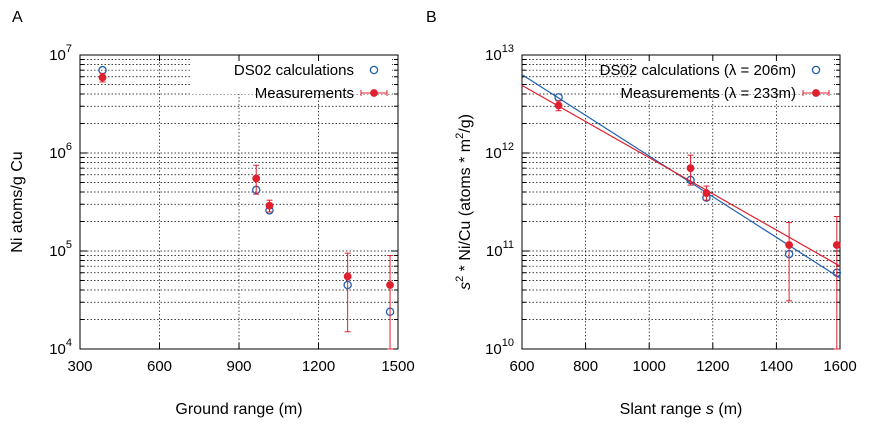 This screenshot has width=870, height=423. Describe the element at coordinates (60, 53) in the screenshot. I see `y-tick-label: 10⁷` at that location.